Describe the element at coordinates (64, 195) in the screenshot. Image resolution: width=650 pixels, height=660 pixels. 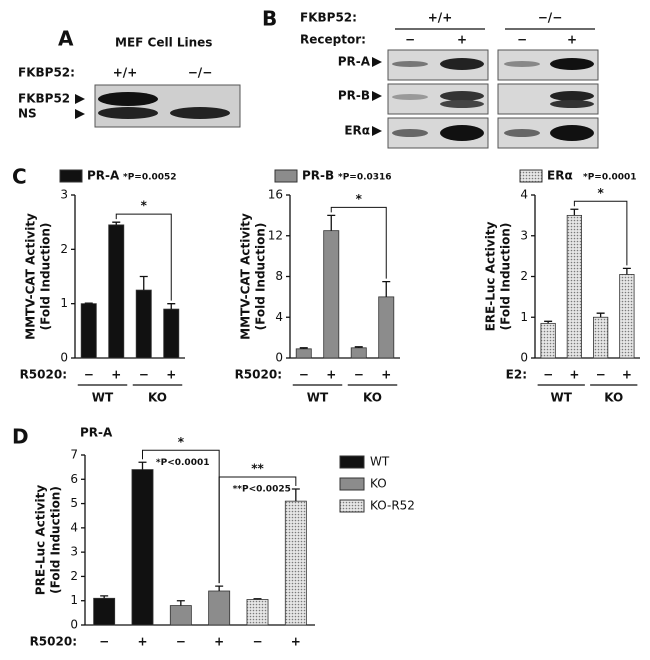
I see `y-tick-label: 3` at that location.